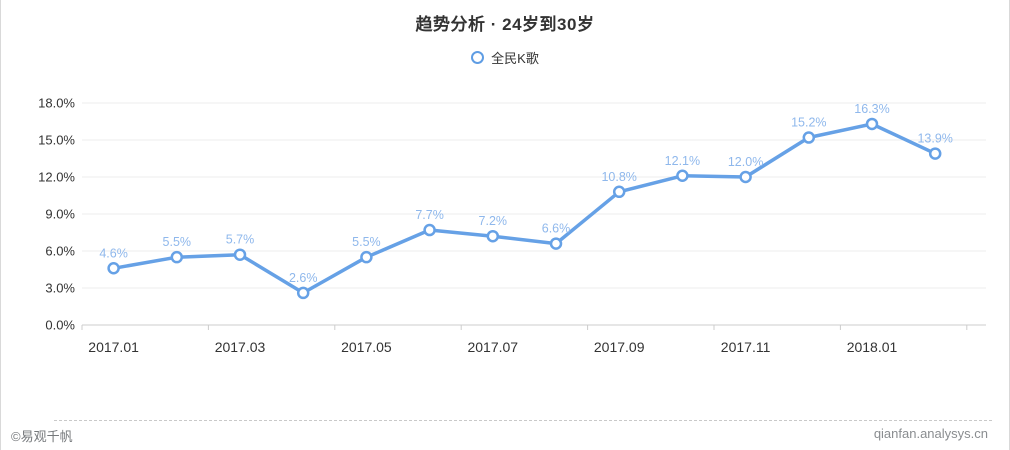 This screenshot has height=450, width=1010. What do you see at coordinates (930, 433) in the screenshot?
I see `site-url-label: qianfan.analysys.cn` at bounding box center [930, 433].